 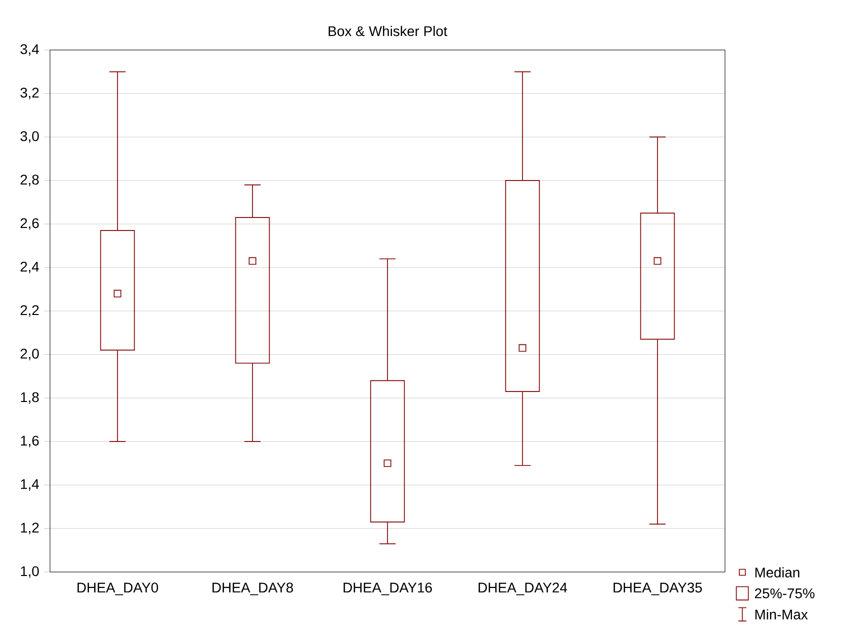 What do you see at coordinates (29, 311) in the screenshot?
I see `y-tick-label: 2,2` at bounding box center [29, 311].